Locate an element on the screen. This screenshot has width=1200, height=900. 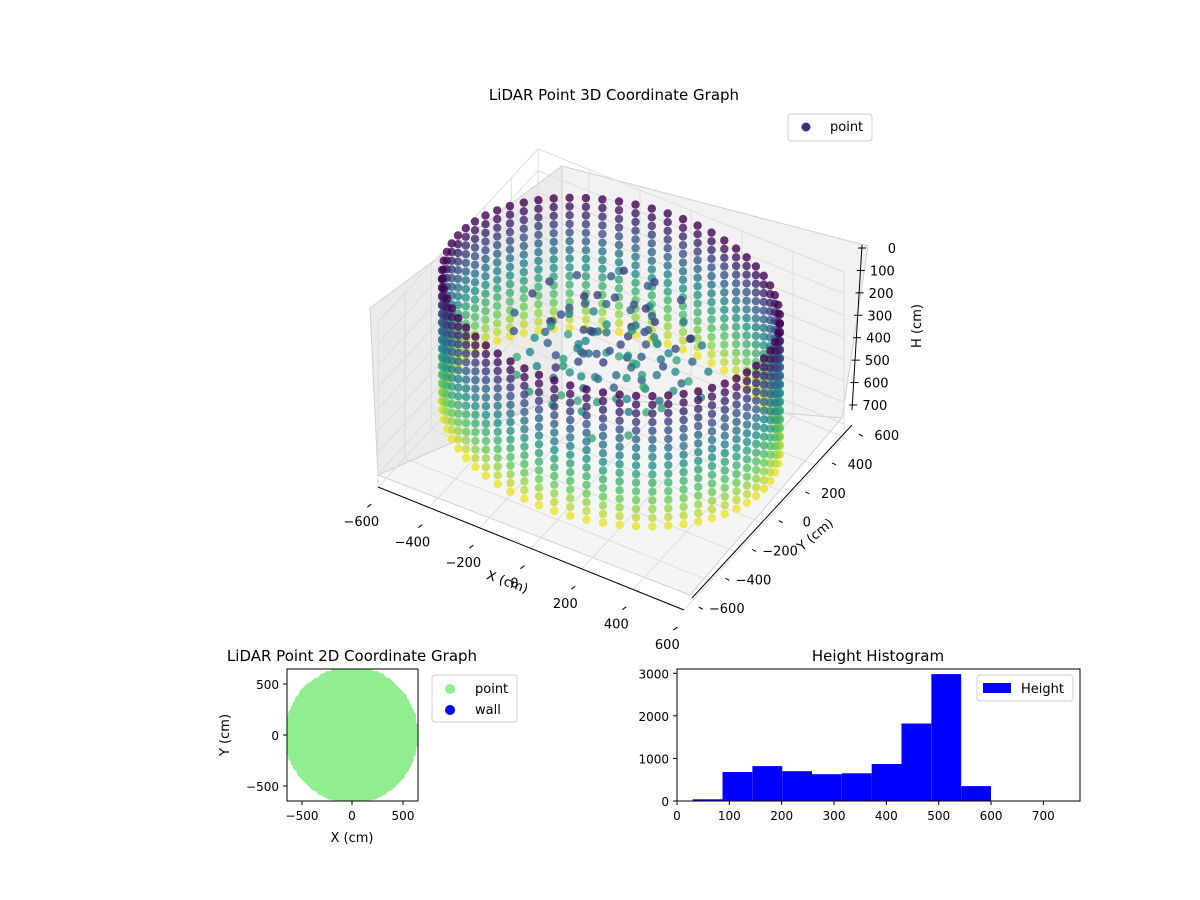
histogram-x-tick-label: 400 is located at coordinates (886, 816).